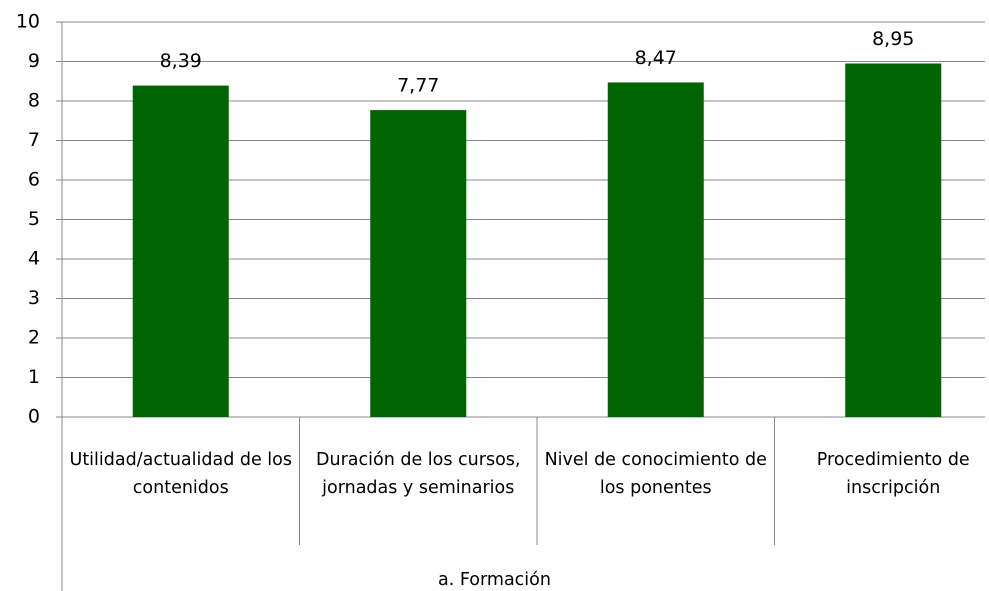 Image resolution: width=989 pixels, height=591 pixels. What do you see at coordinates (34, 417) in the screenshot?
I see `y-tick-label: 0` at bounding box center [34, 417].